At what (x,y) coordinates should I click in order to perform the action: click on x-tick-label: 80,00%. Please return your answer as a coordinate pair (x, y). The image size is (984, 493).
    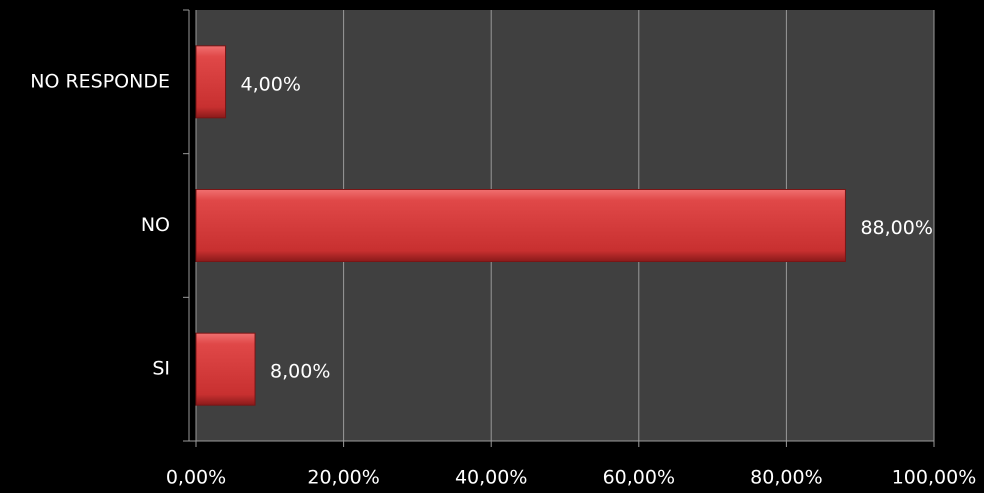
    Looking at the image, I should click on (786, 478).